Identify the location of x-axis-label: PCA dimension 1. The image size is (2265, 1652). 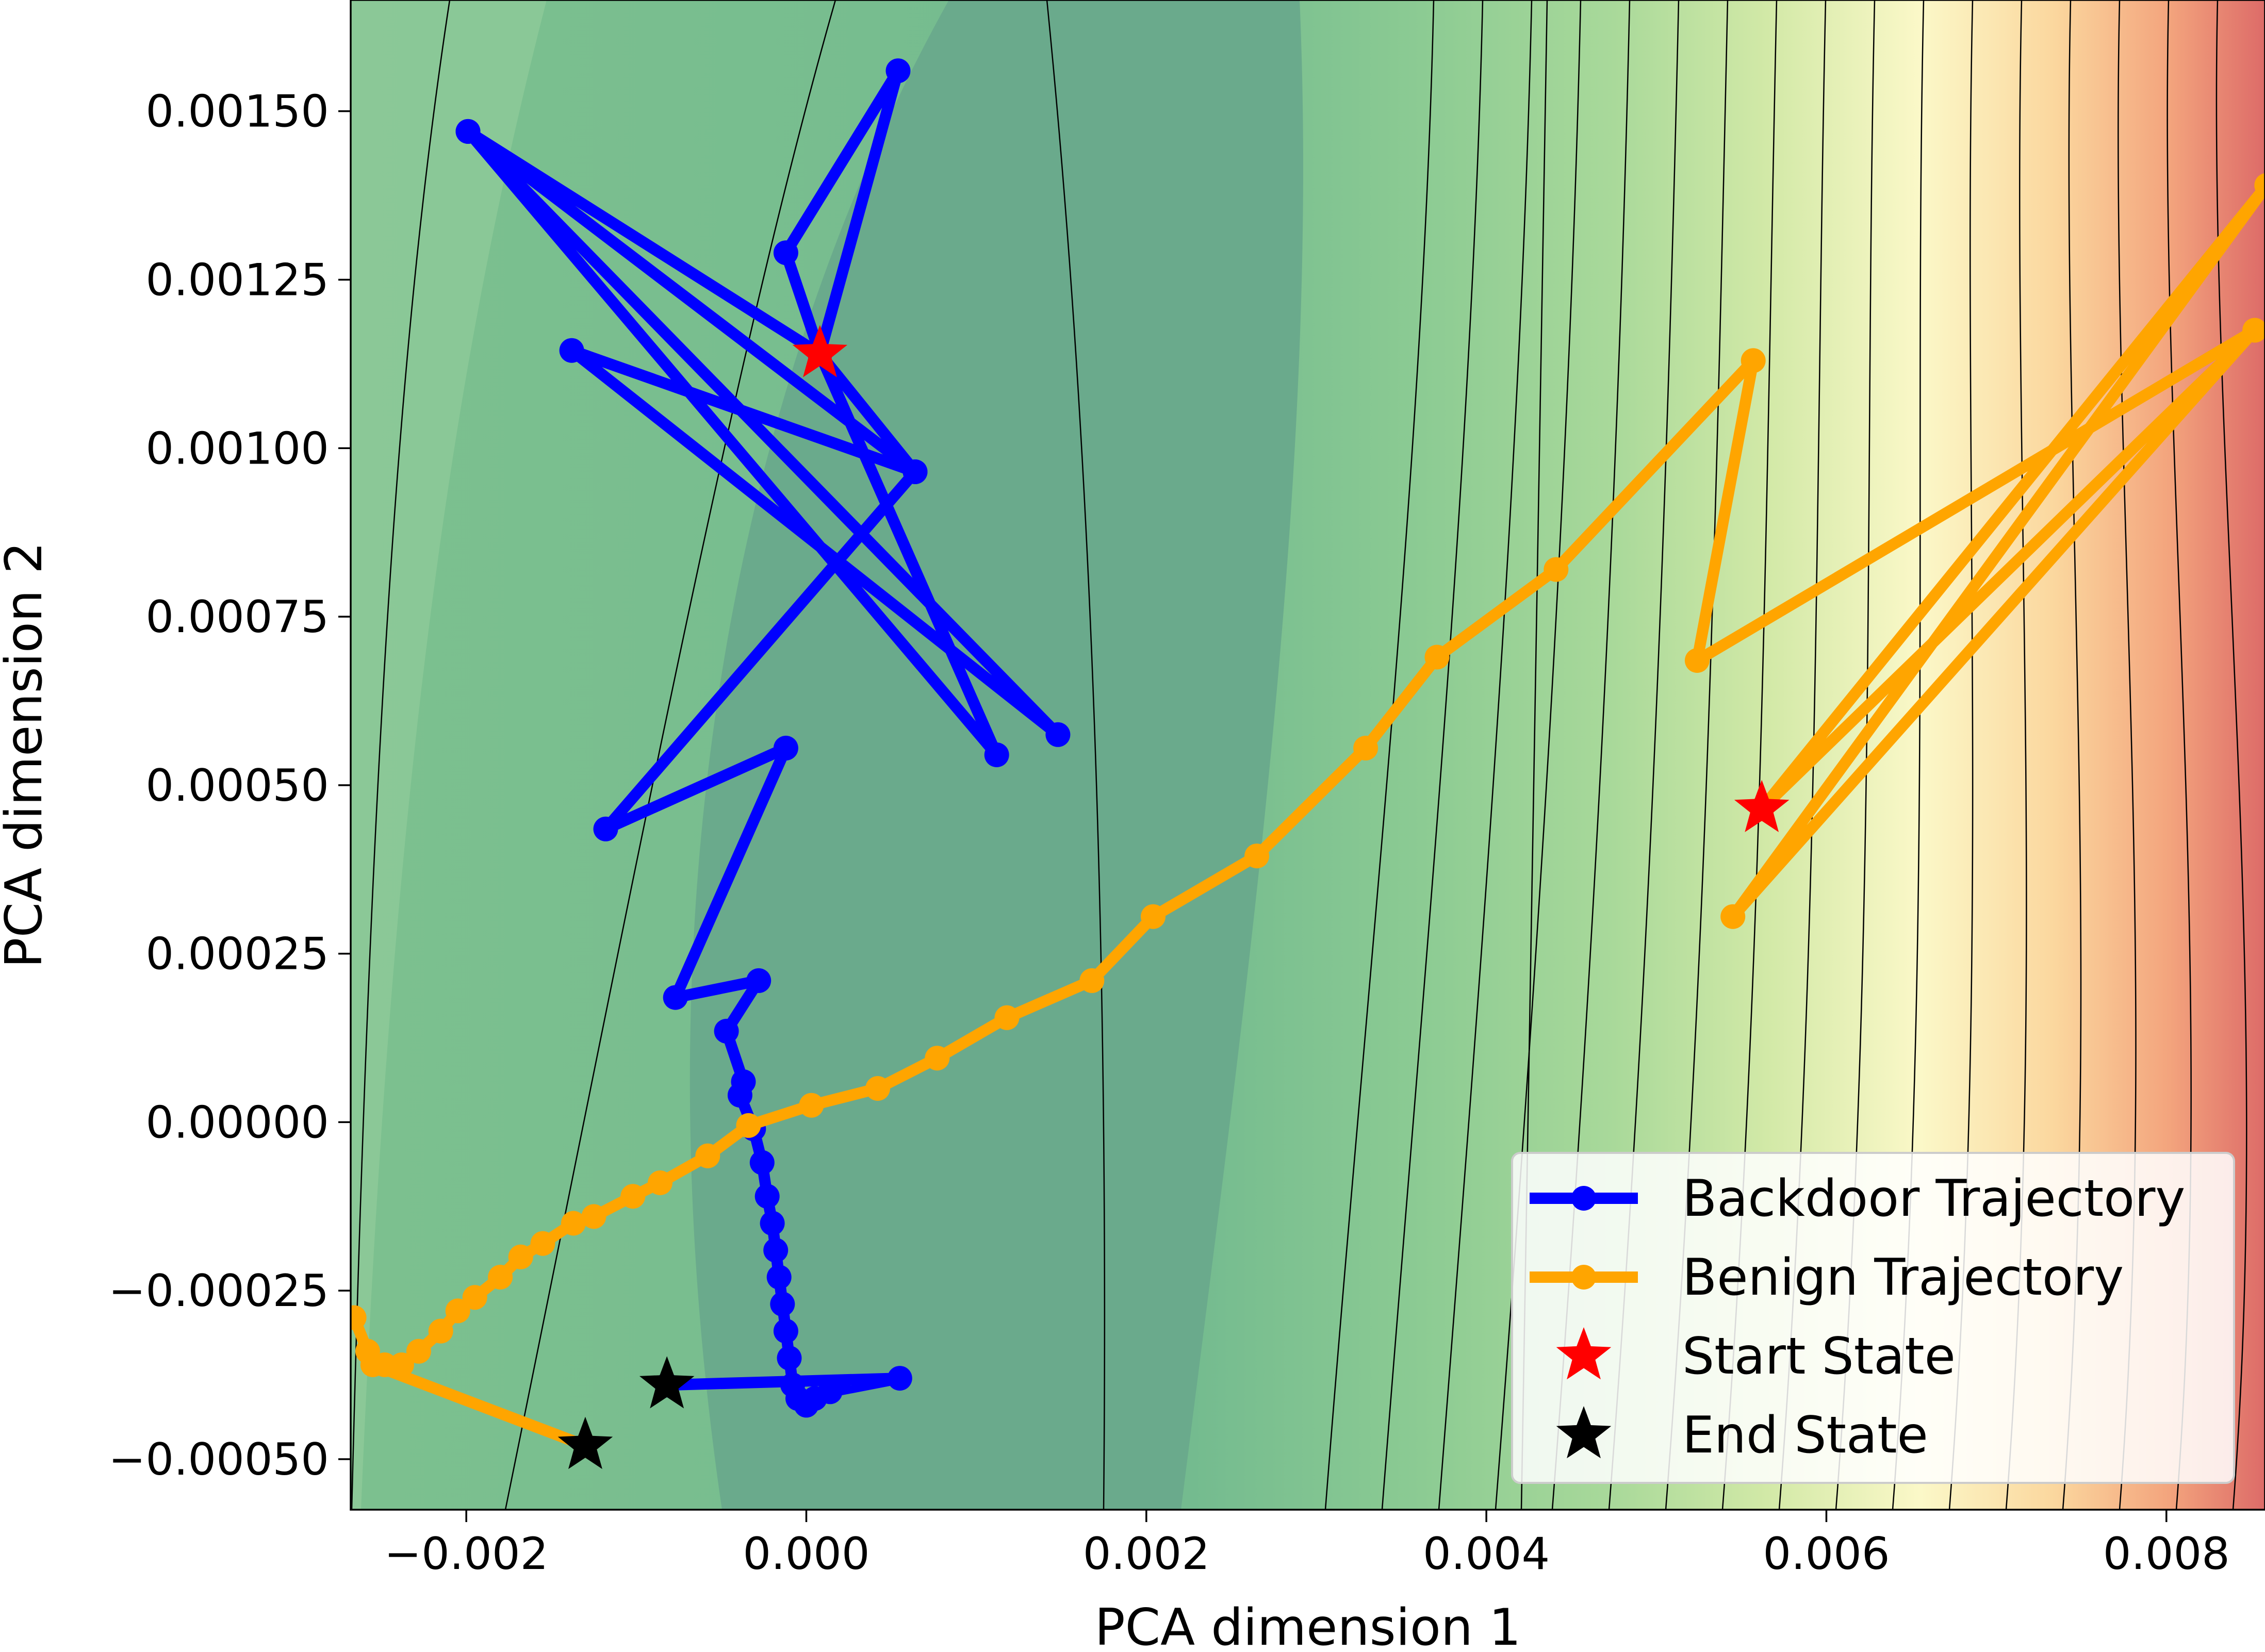
(1308, 1625).